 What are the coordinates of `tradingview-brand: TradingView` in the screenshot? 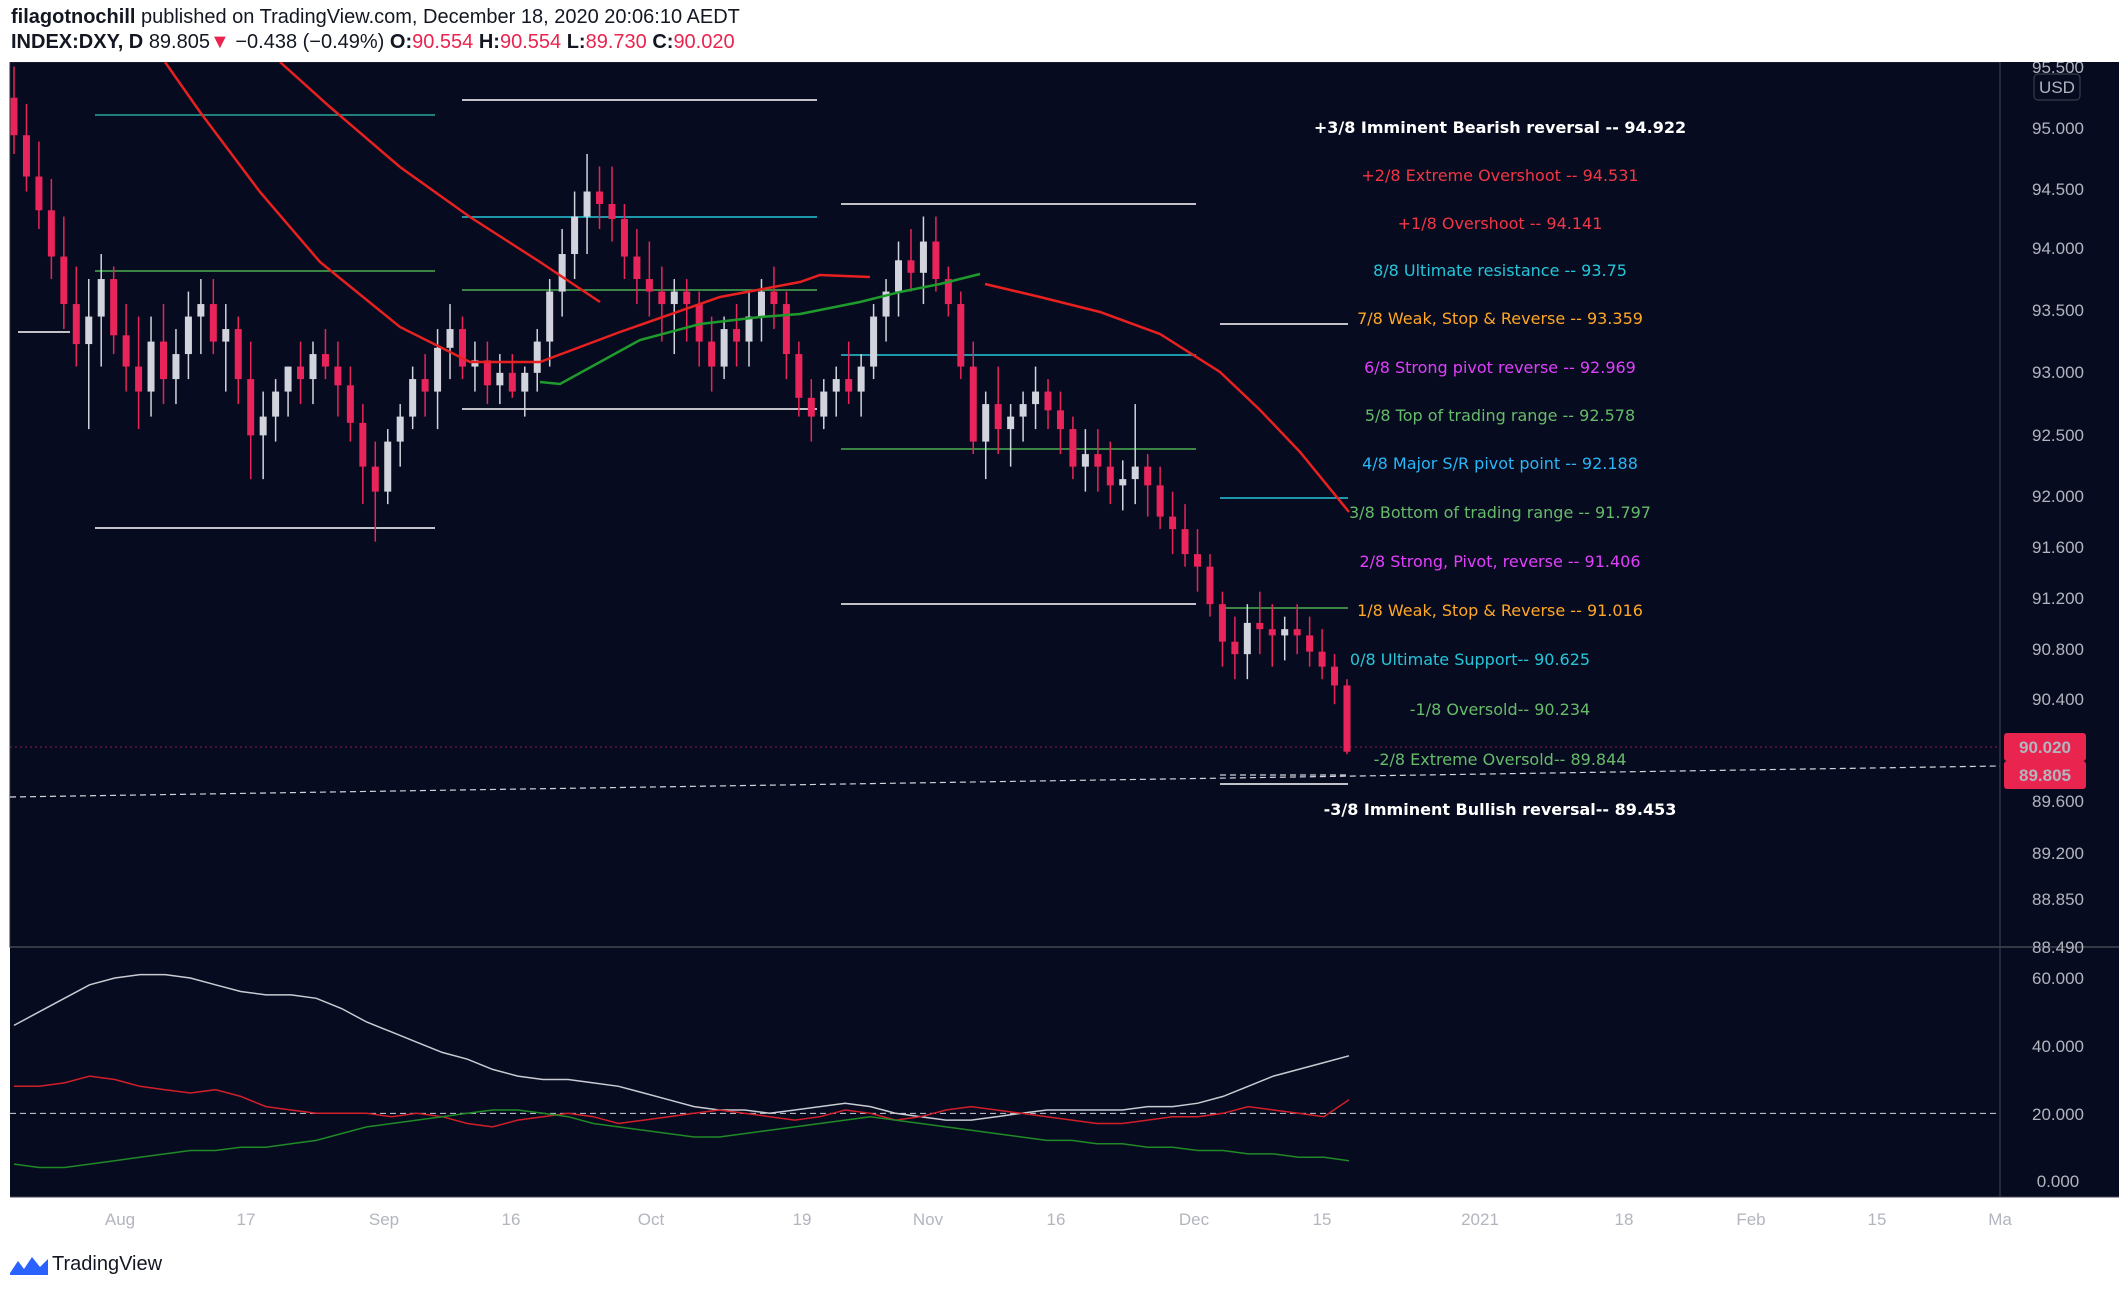 It's located at (107, 1264).